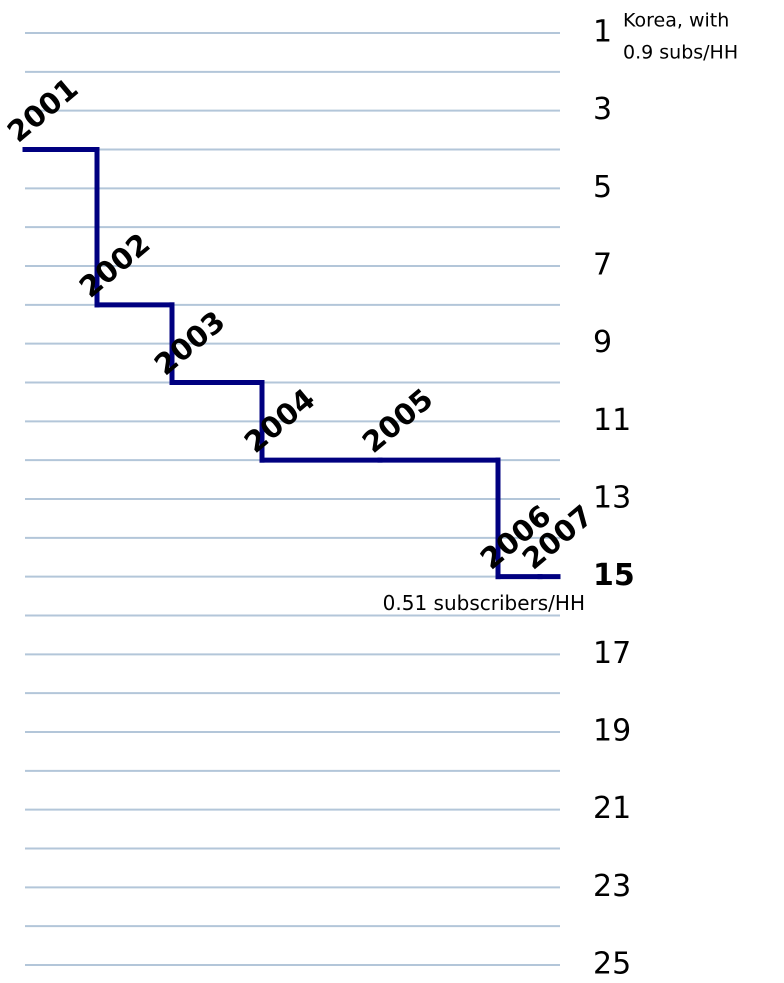 The width and height of the screenshot is (784, 983). Describe the element at coordinates (484, 603) in the screenshot. I see `annotation: 0.51 subscribers/HH` at that location.